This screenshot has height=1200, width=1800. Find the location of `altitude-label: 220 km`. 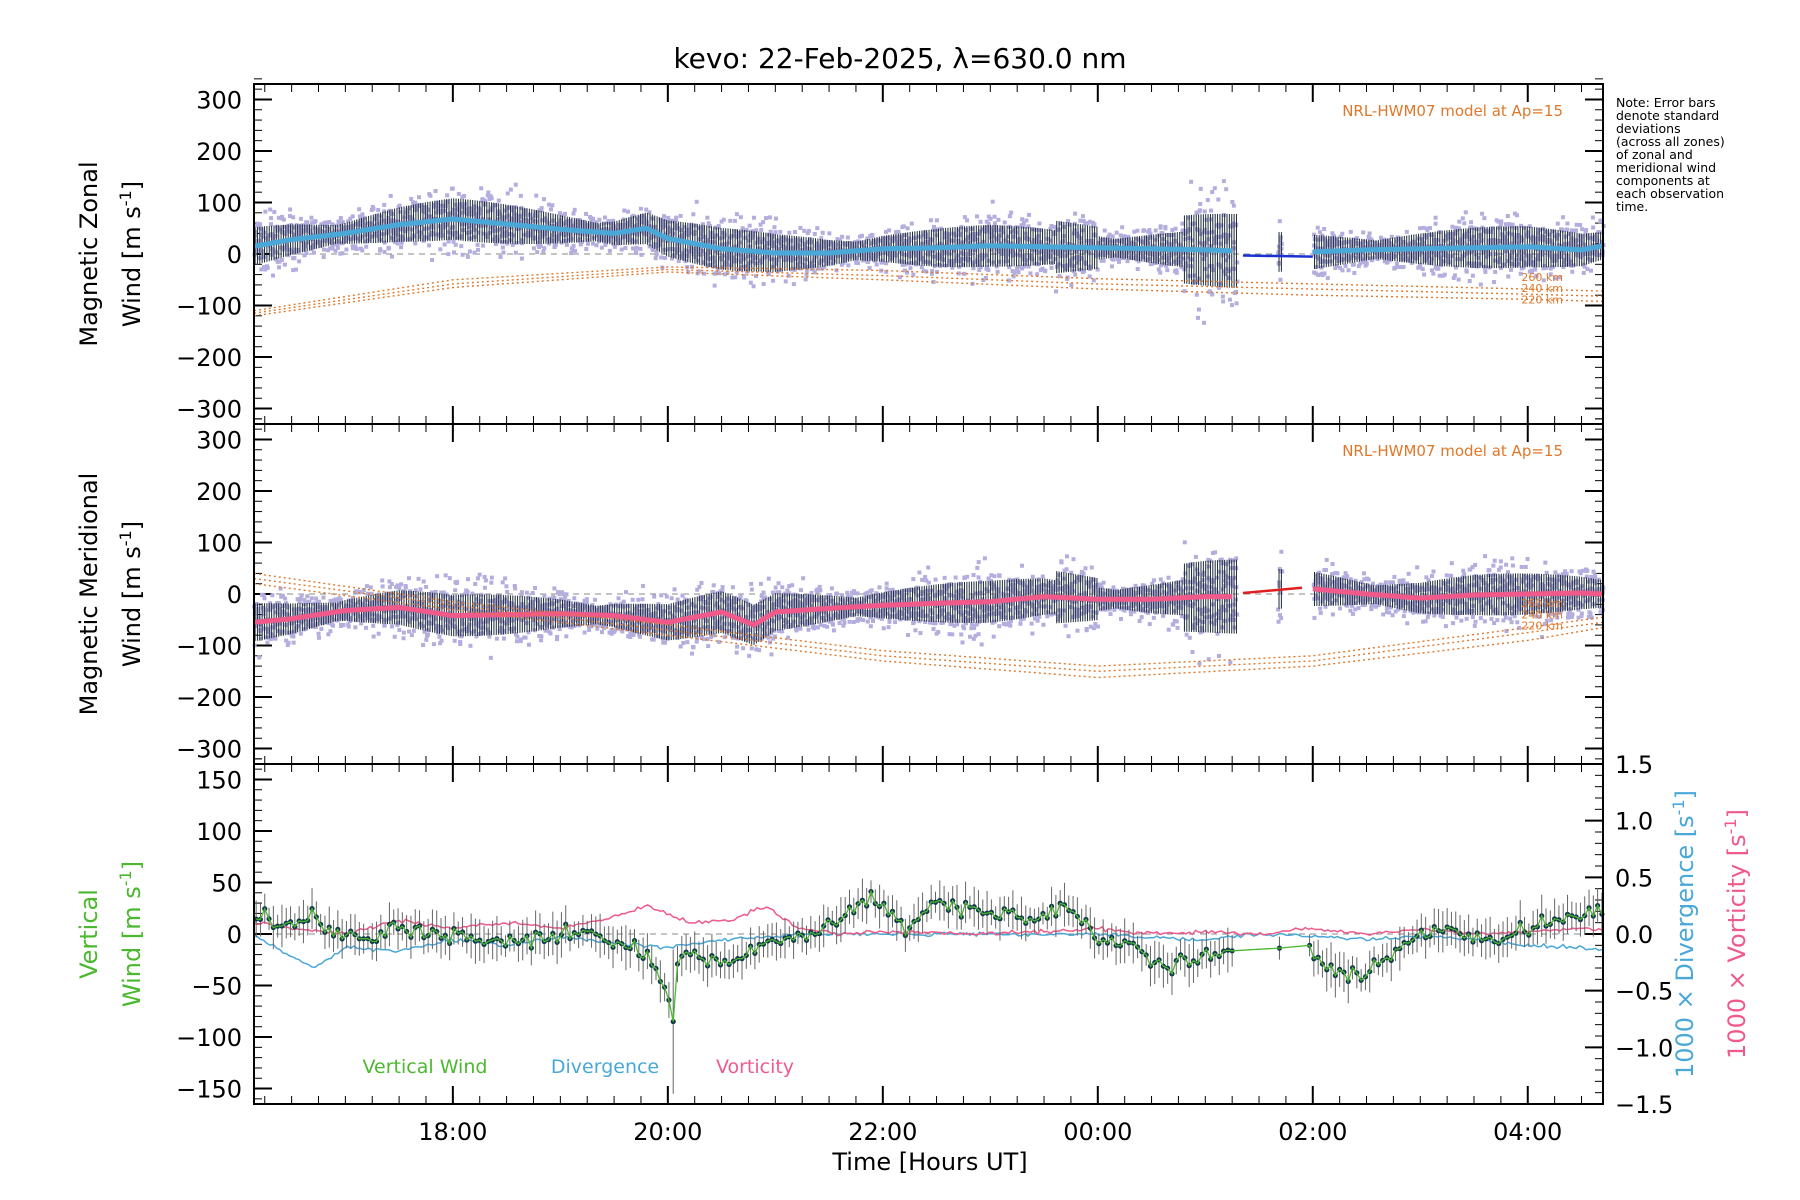

altitude-label: 220 km is located at coordinates (1542, 299).